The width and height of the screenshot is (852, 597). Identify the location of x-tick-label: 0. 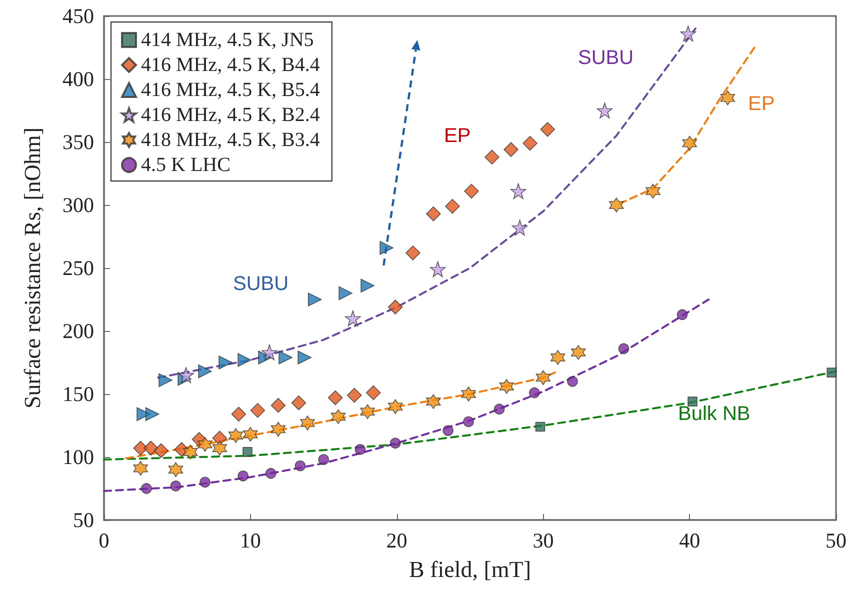
(104, 540).